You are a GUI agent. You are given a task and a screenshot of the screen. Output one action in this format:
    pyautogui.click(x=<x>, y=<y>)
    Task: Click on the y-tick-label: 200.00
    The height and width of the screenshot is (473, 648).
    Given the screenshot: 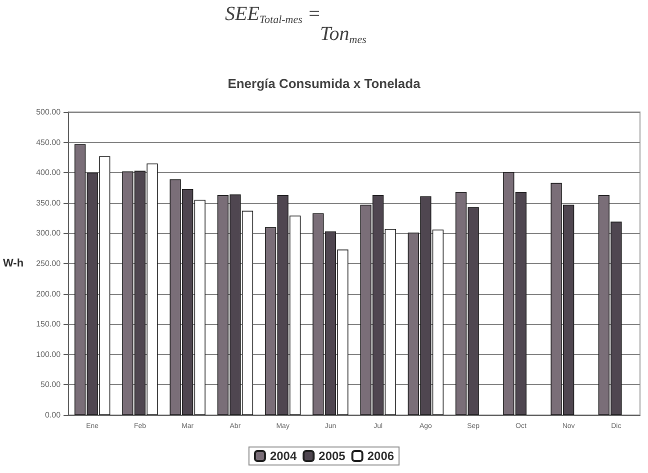 What is the action you would take?
    pyautogui.click(x=49, y=293)
    